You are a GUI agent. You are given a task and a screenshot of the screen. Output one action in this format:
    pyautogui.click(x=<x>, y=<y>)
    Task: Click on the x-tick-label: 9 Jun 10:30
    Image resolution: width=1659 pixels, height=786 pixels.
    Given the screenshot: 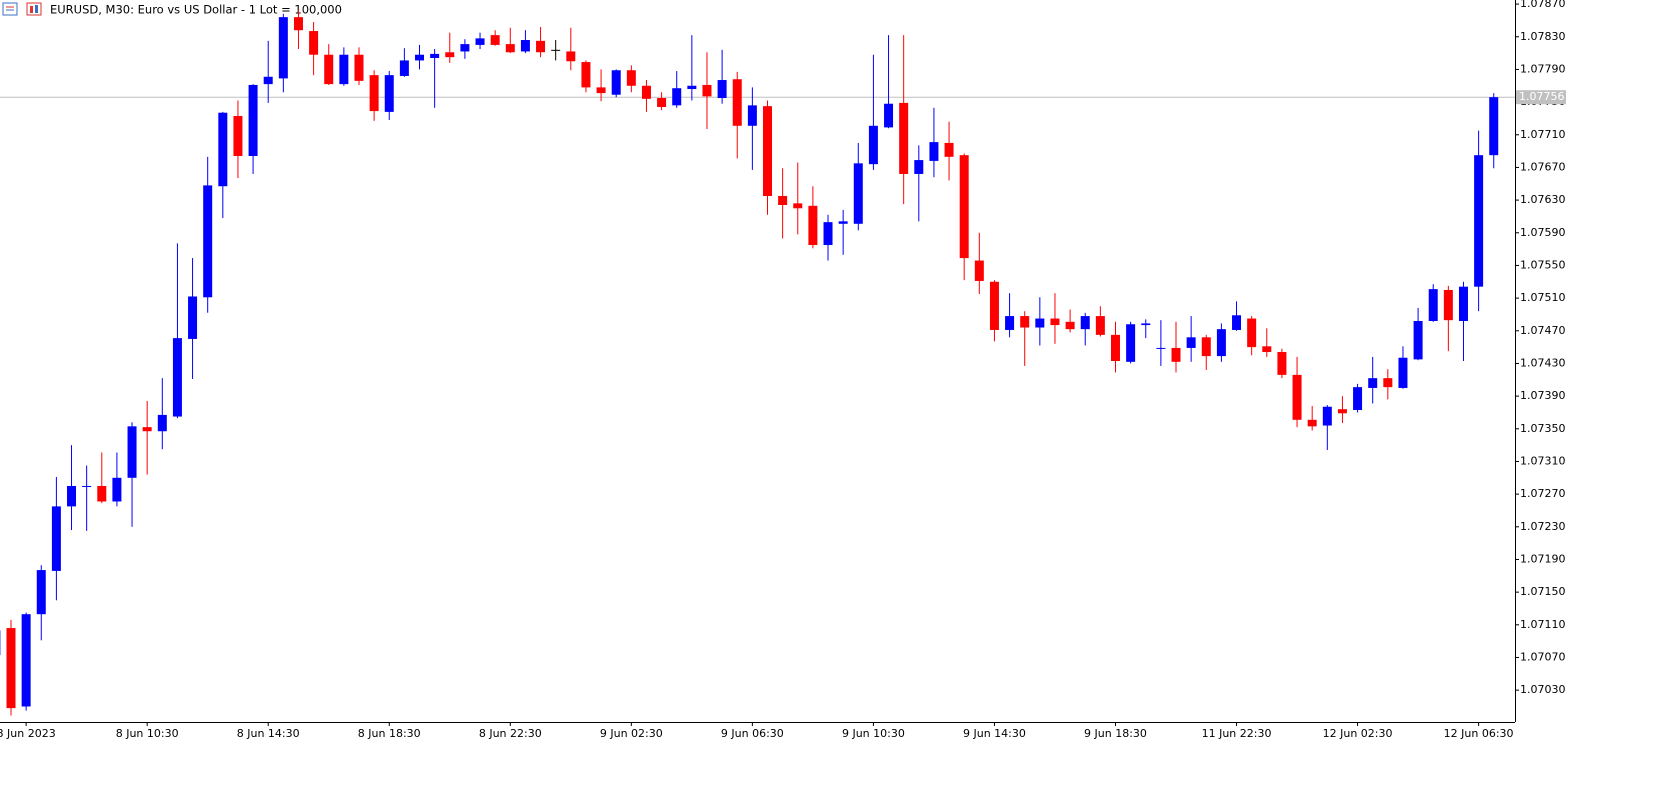 What is the action you would take?
    pyautogui.click(x=873, y=733)
    